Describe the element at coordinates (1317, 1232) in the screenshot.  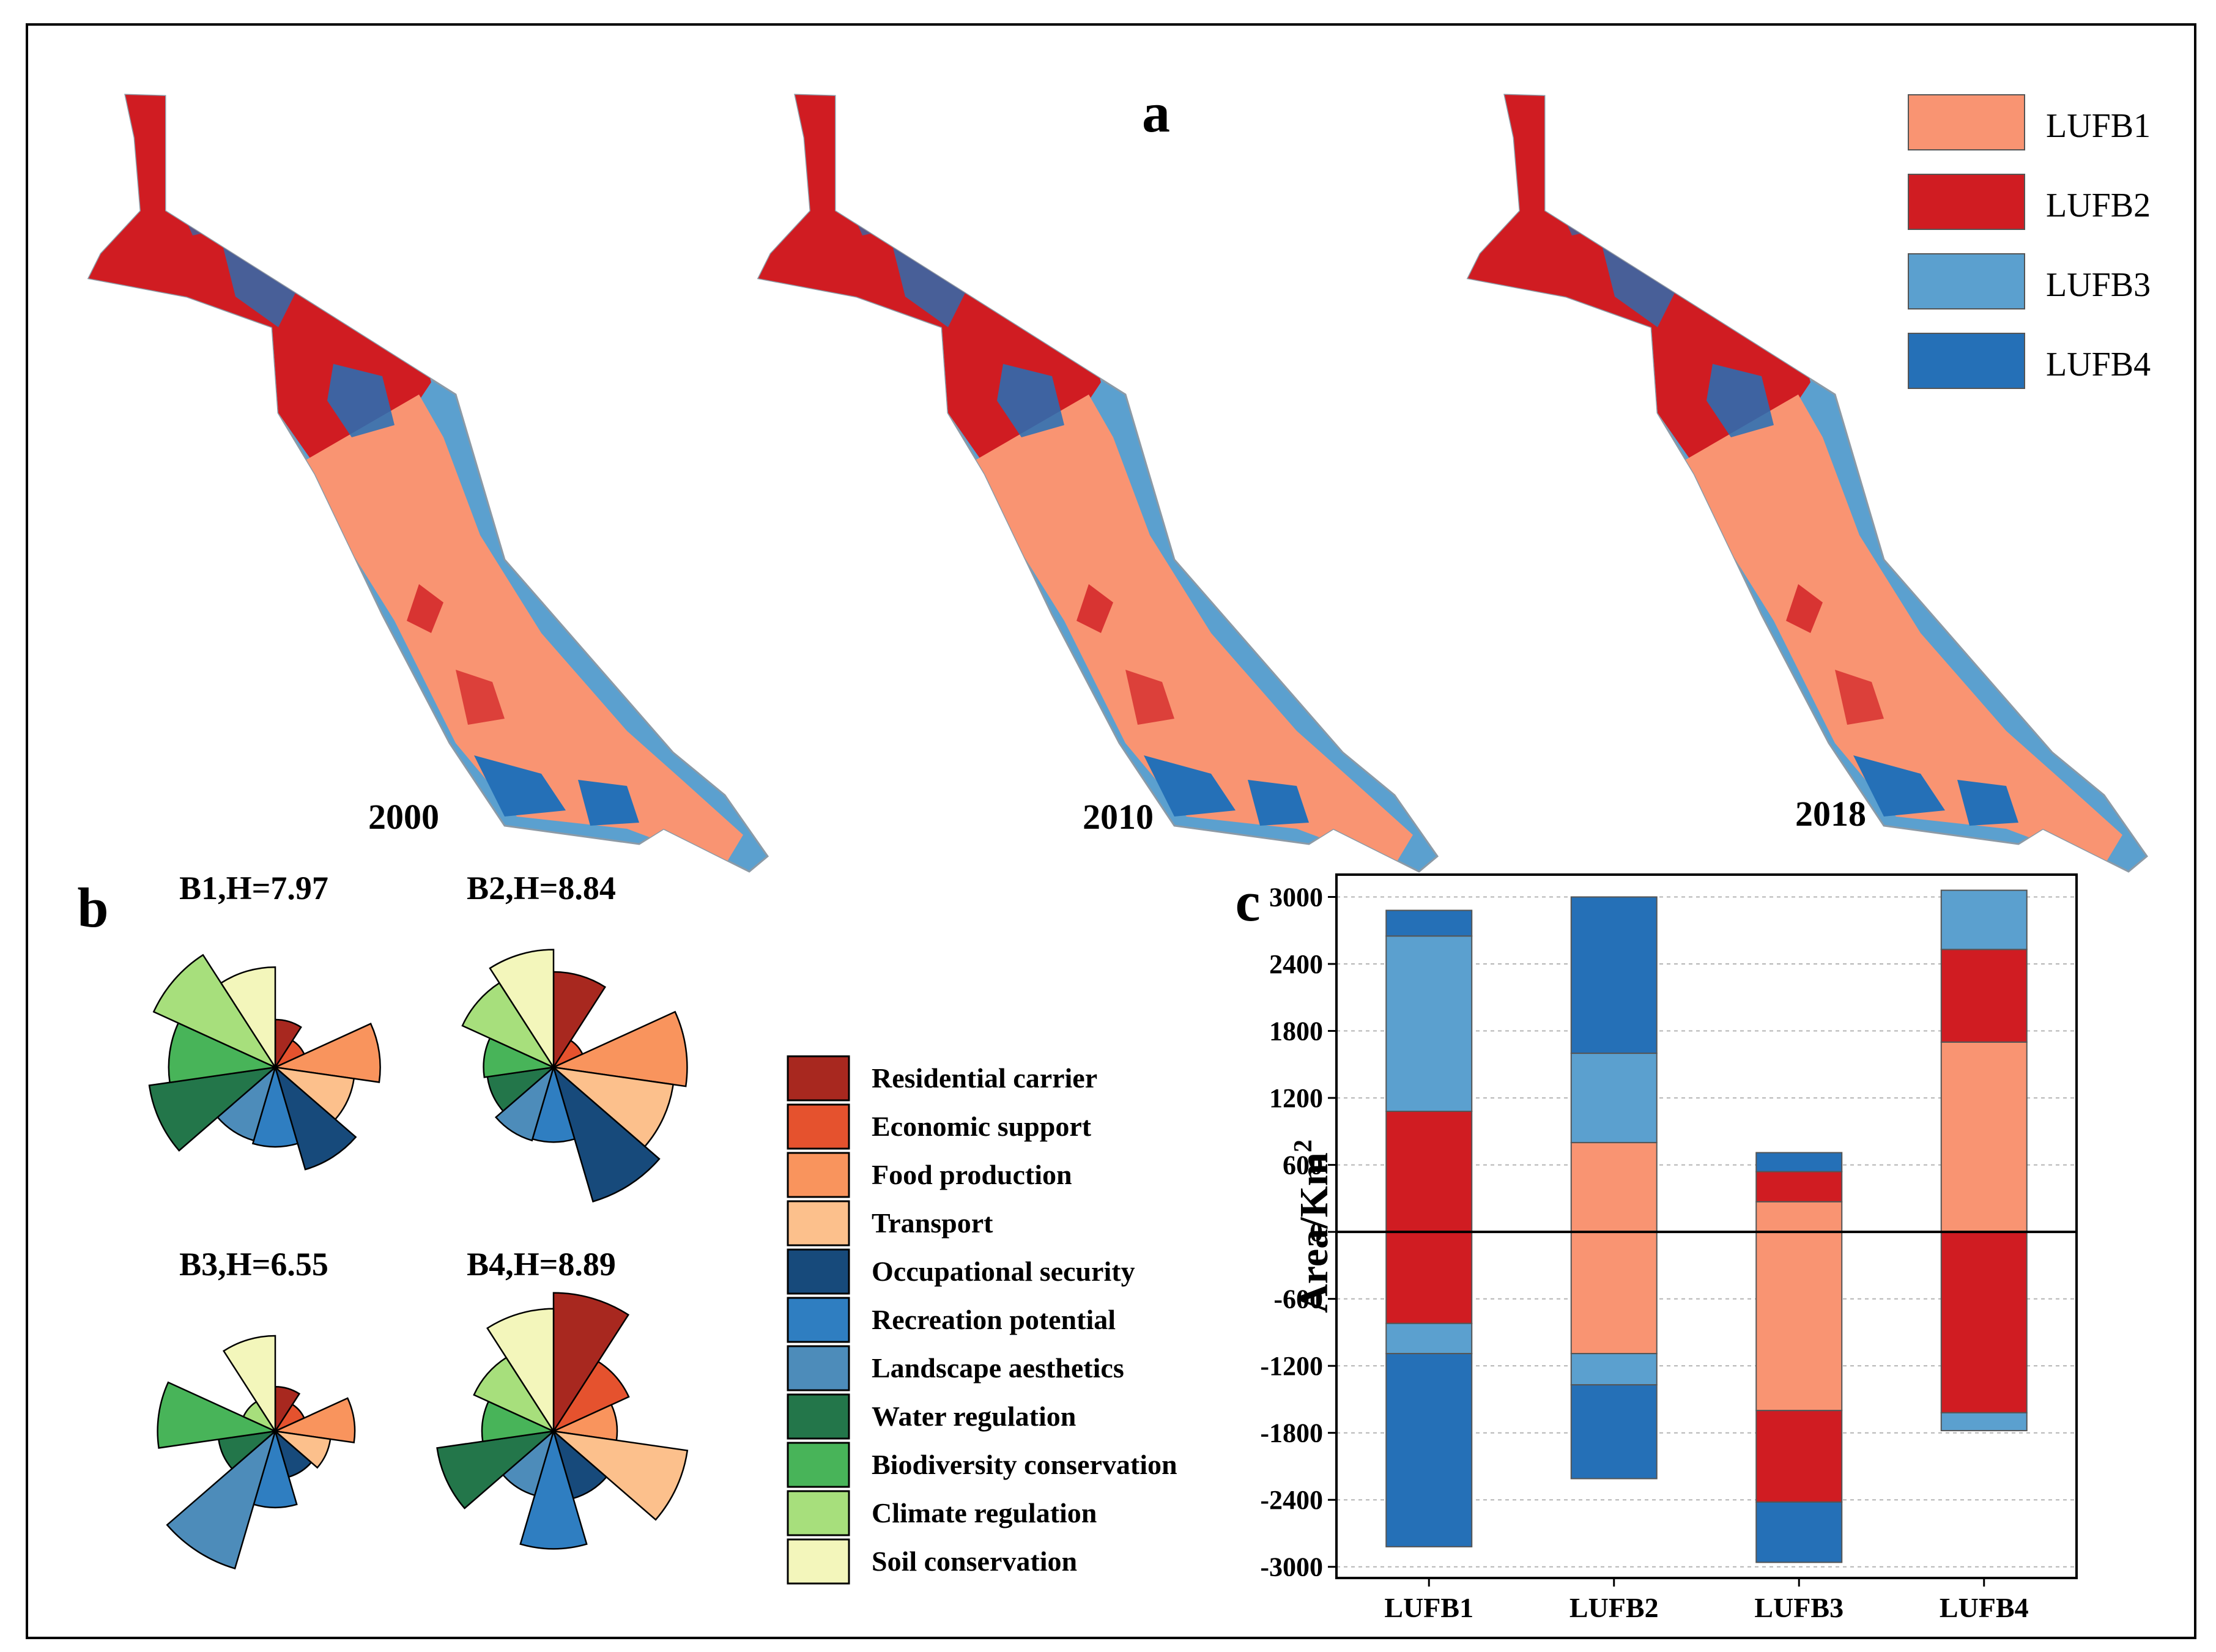
I see `y-tick-label: 0` at that location.